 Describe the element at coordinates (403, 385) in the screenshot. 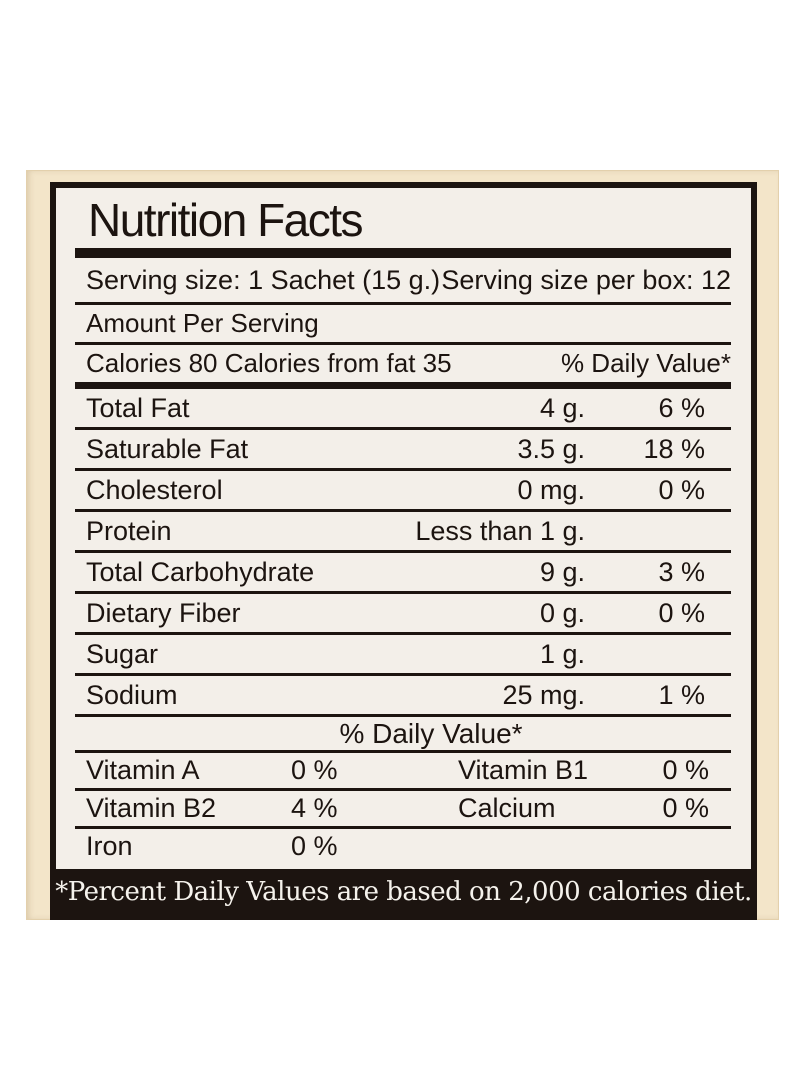

I see `calories-divider-bar` at that location.